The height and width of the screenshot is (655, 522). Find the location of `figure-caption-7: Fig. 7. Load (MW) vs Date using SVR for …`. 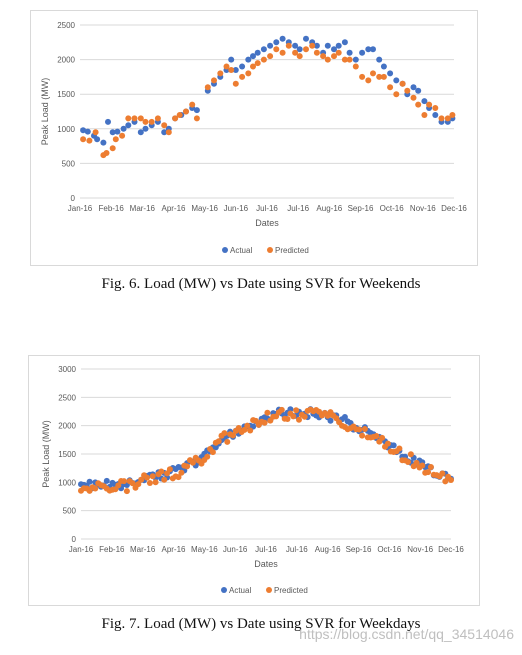

figure-caption-7: Fig. 7. Load (MW) vs Date using SVR for … is located at coordinates (261, 624).